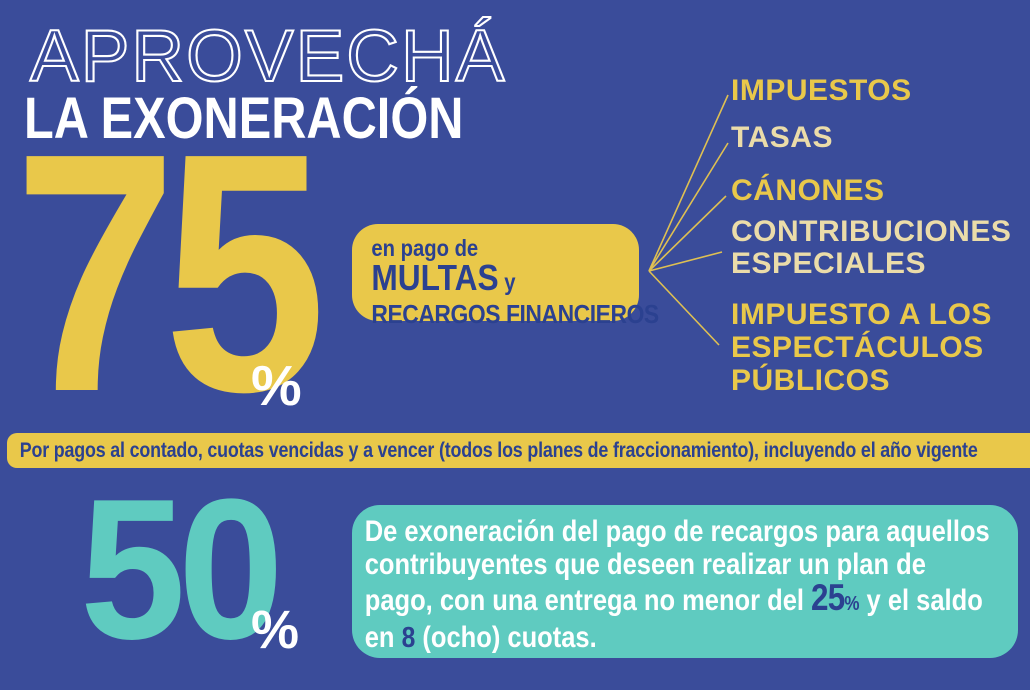  I want to click on discount-50-percent-sign: %, so click(275, 630).